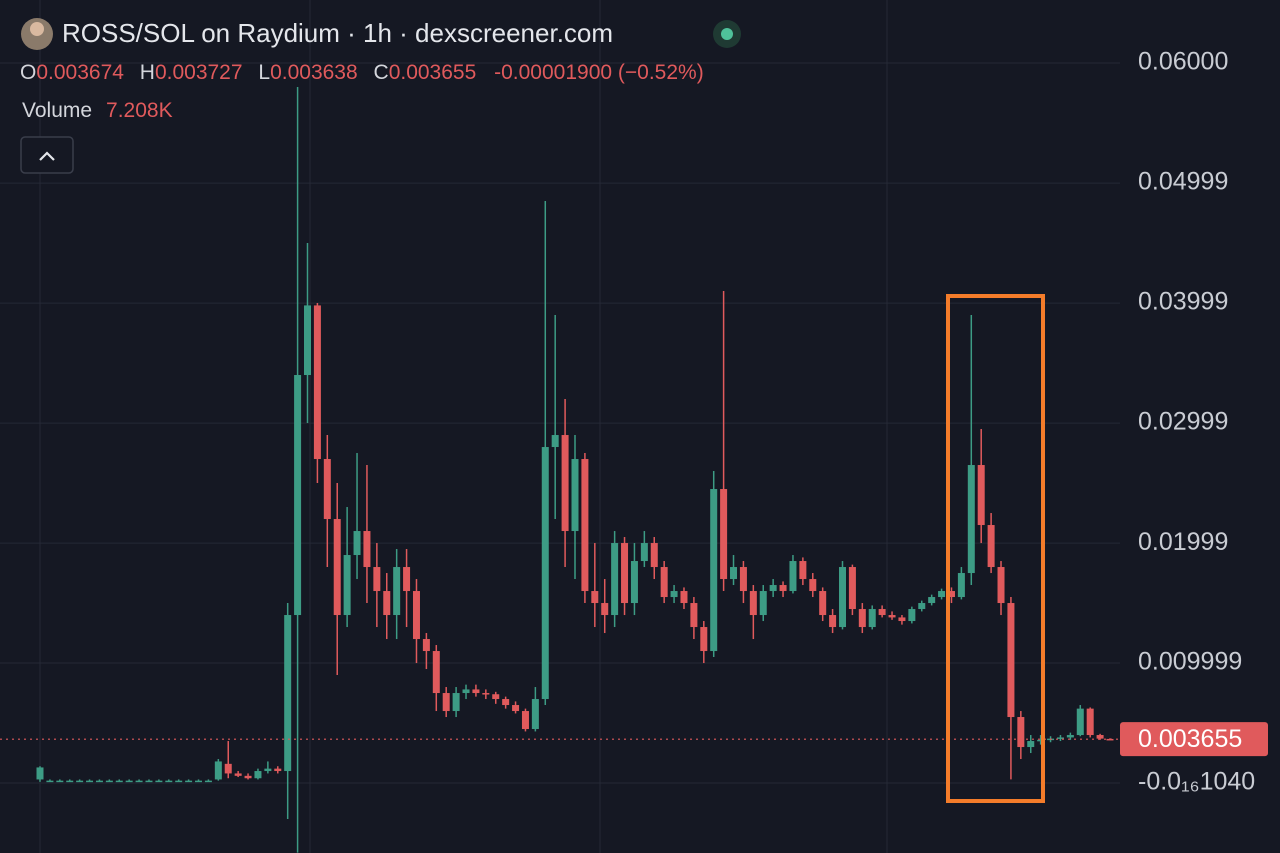 The image size is (1280, 853). Describe the element at coordinates (139, 110) in the screenshot. I see `volume-value: 7.208K` at that location.